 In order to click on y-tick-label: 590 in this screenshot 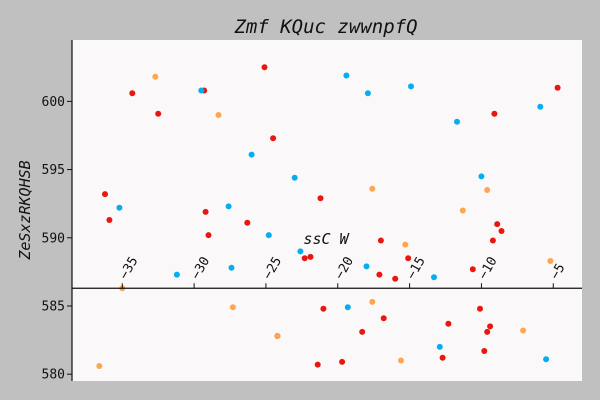, I will do `click(53, 238)`.